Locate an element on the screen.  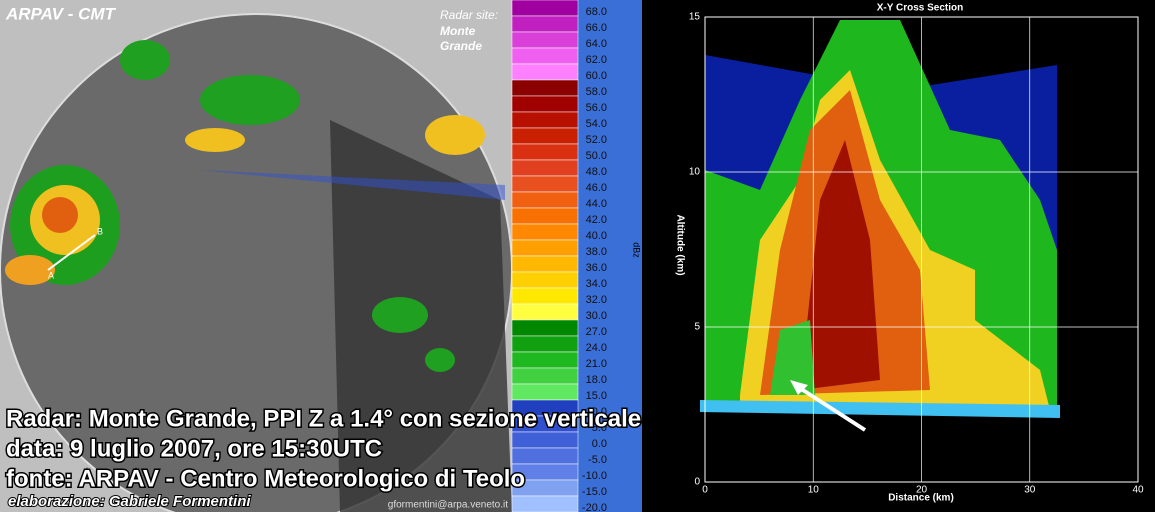
y-tick-label: 0 is located at coordinates (697, 482).